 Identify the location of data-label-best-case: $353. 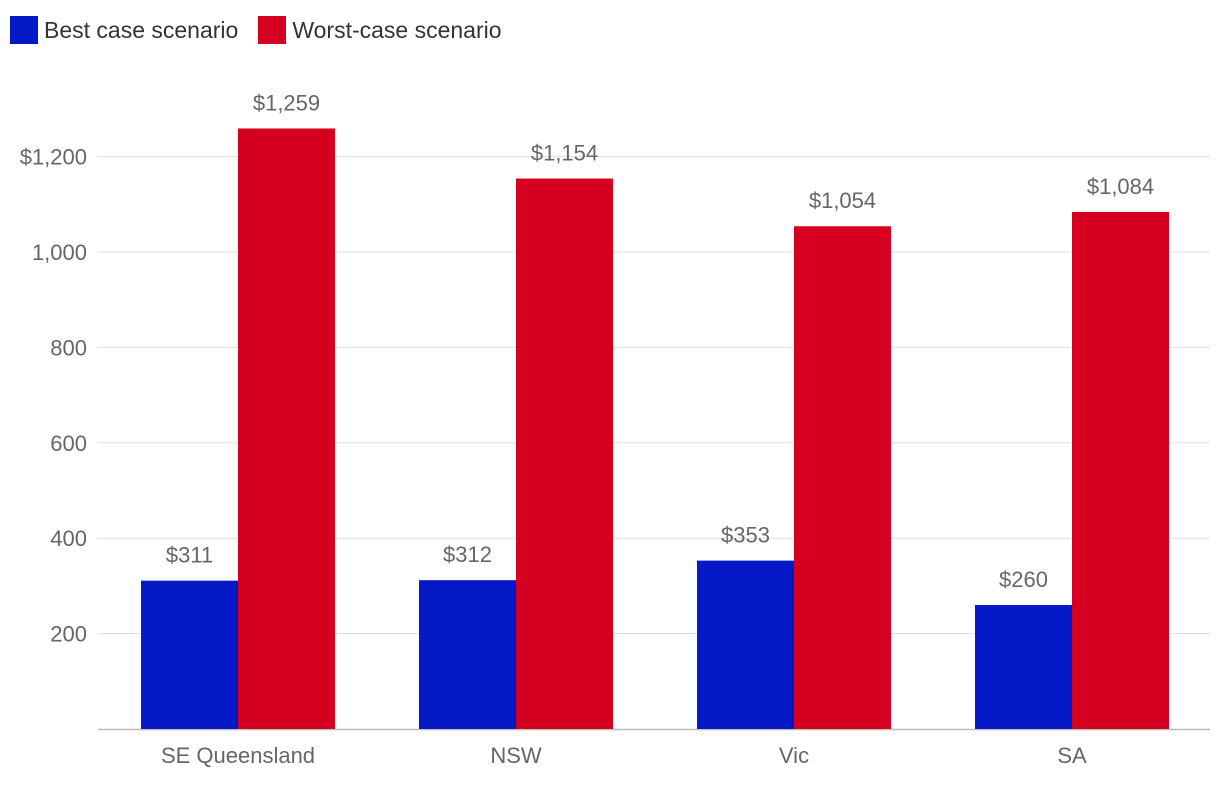
(745, 535).